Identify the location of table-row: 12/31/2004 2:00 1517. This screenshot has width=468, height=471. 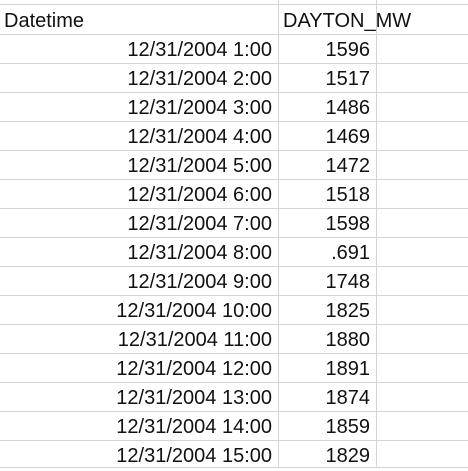
(234, 78).